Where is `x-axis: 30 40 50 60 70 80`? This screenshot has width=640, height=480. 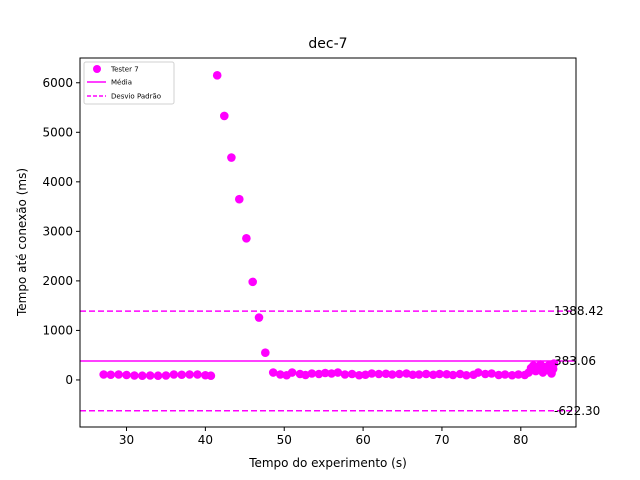
x-axis: 30 40 50 60 70 80 is located at coordinates (323, 437).